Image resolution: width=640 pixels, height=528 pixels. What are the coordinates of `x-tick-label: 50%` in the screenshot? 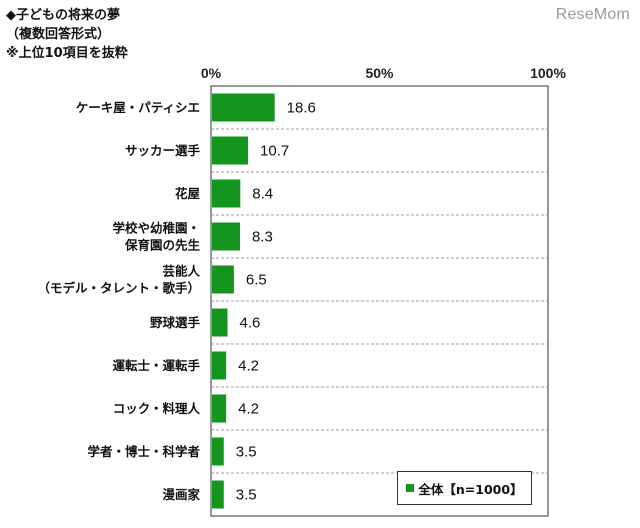 It's located at (379, 73).